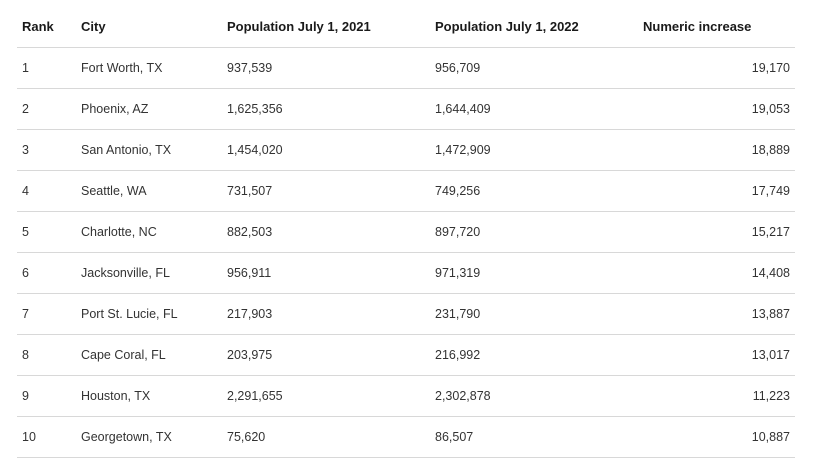 The width and height of the screenshot is (820, 465). Describe the element at coordinates (149, 437) in the screenshot. I see `cell-city: Georgetown, TX` at that location.